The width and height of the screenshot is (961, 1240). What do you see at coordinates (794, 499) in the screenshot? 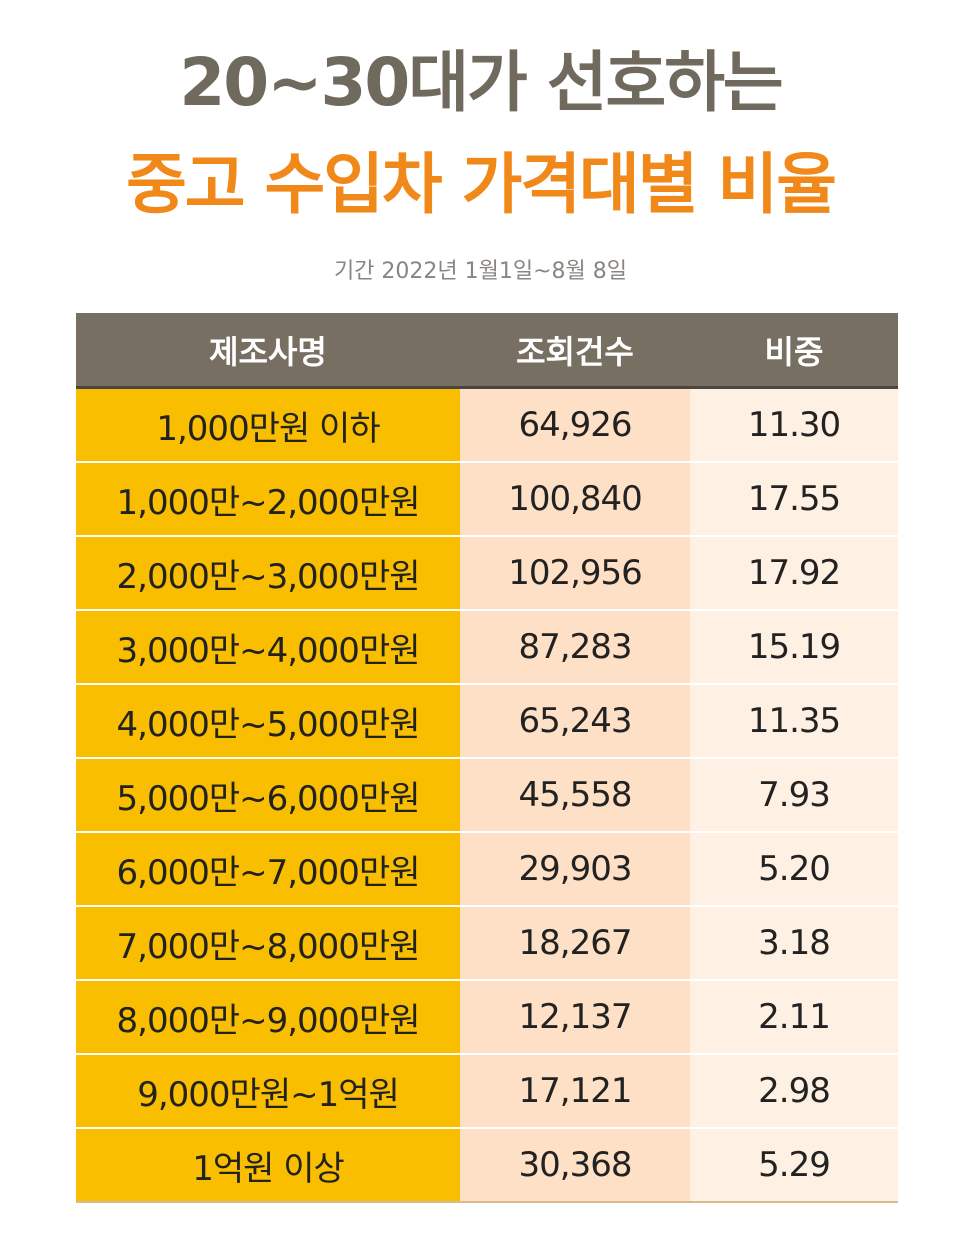
I see `share-cell: 17.55` at bounding box center [794, 499].